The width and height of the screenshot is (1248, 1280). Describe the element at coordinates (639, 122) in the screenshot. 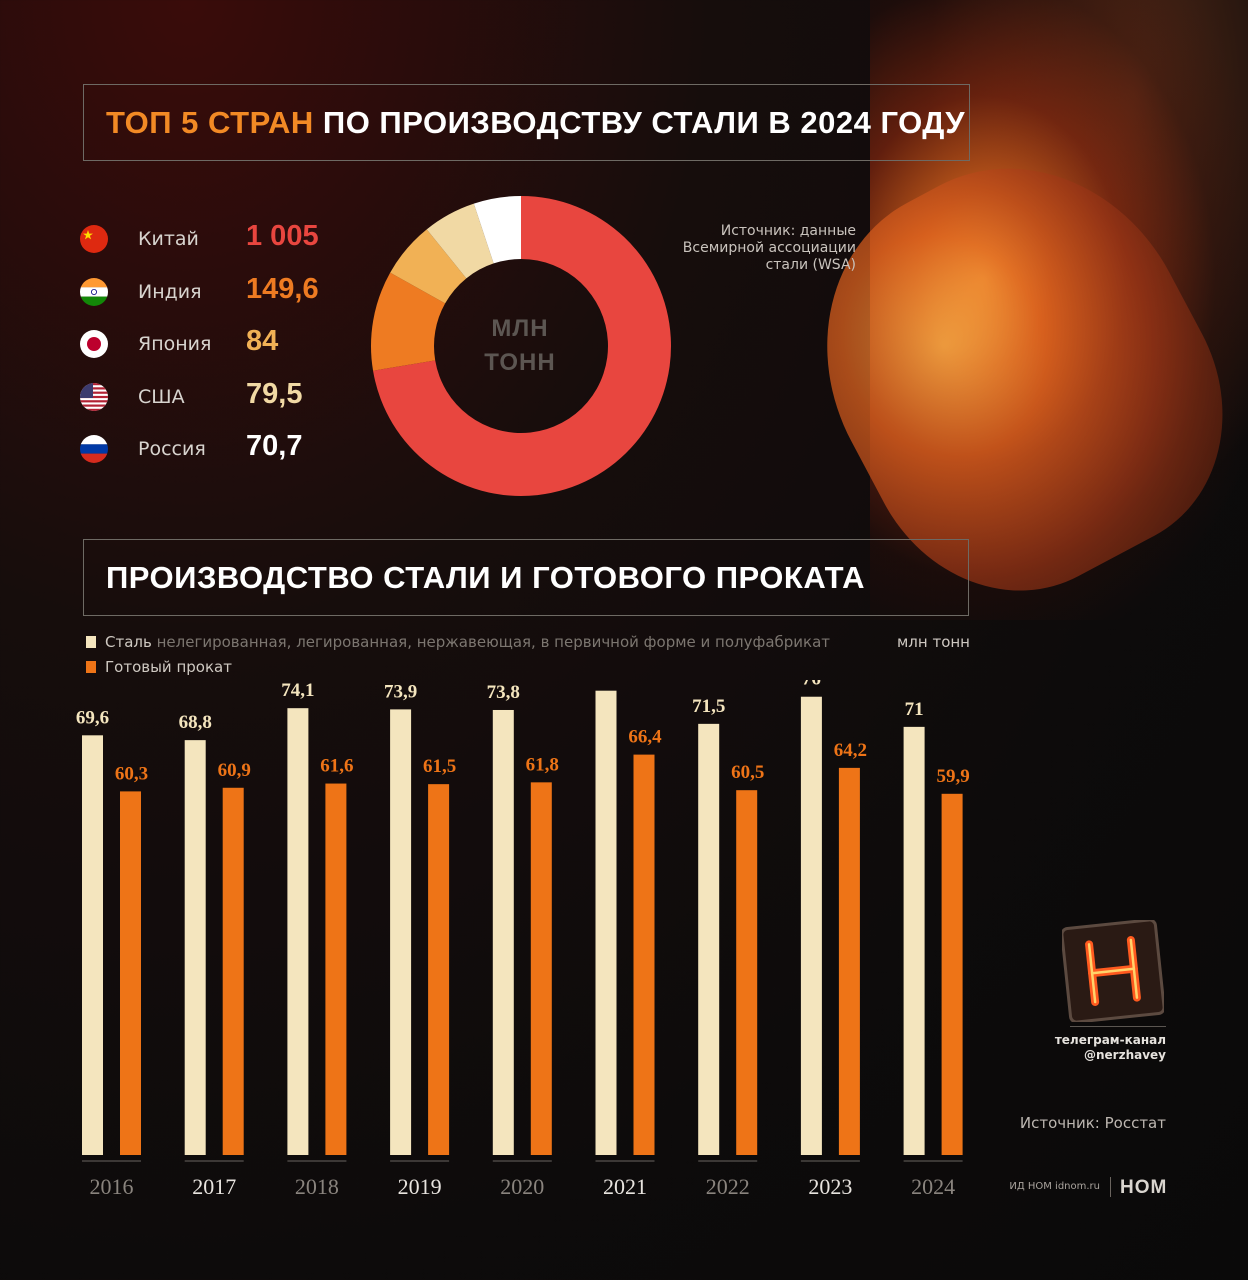

I see `top5-title-rest: ПО ПРОИЗВОДСТВУ СТАЛИ В 2024 ГОДУ` at that location.